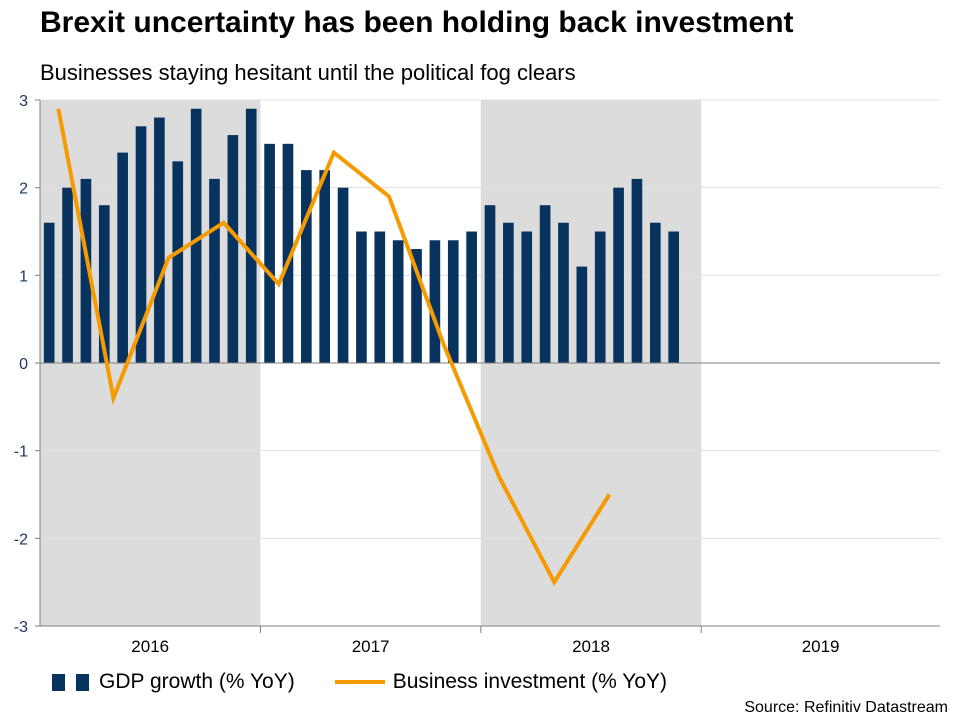  Describe the element at coordinates (21, 539) in the screenshot. I see `y-tick-label: -2` at that location.